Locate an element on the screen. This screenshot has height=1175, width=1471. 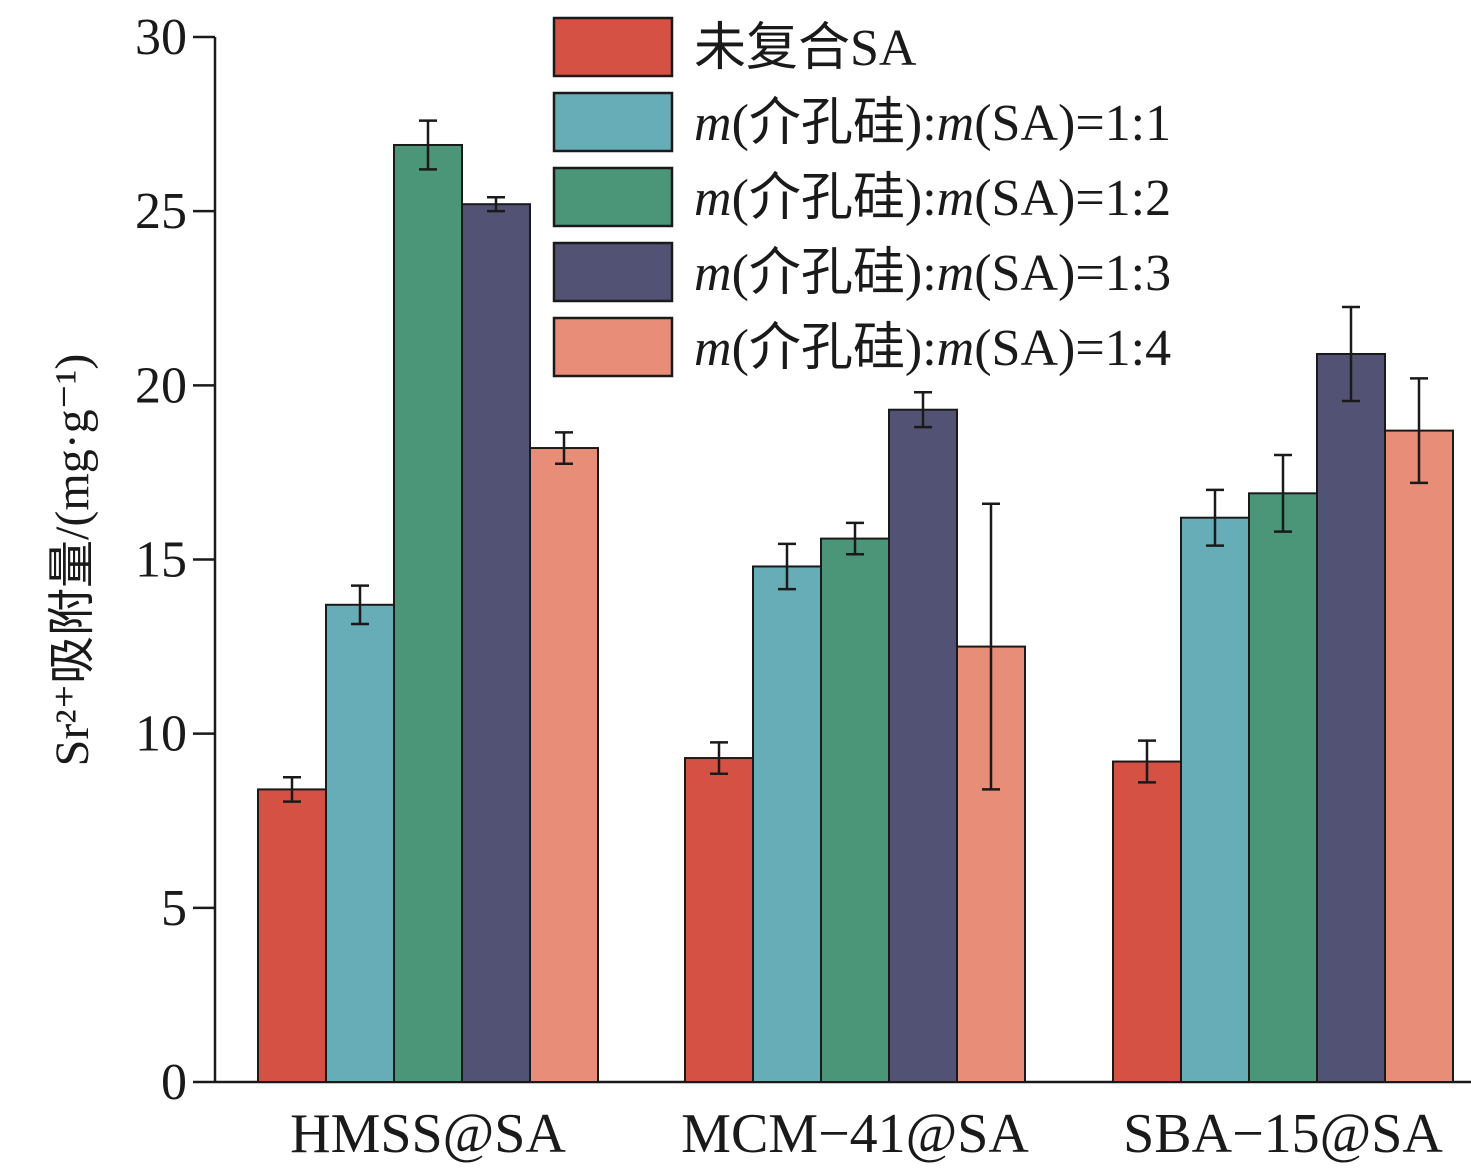
y-tick-label: 0 is located at coordinates (174, 1082).